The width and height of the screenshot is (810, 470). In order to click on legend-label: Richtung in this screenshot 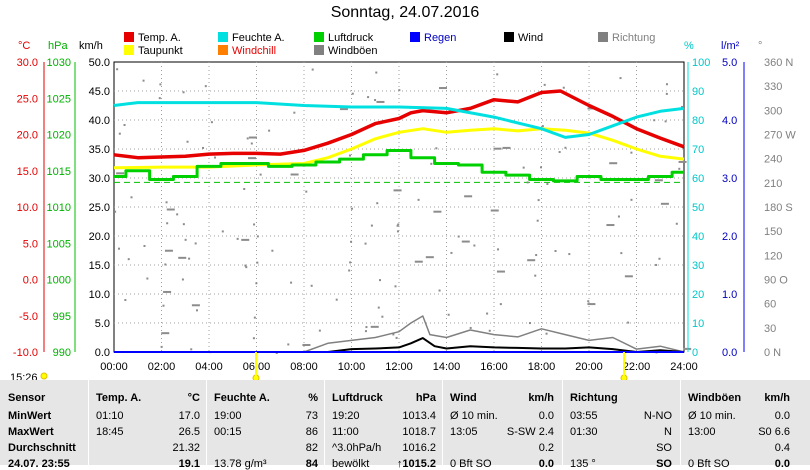, I will do `click(634, 38)`.